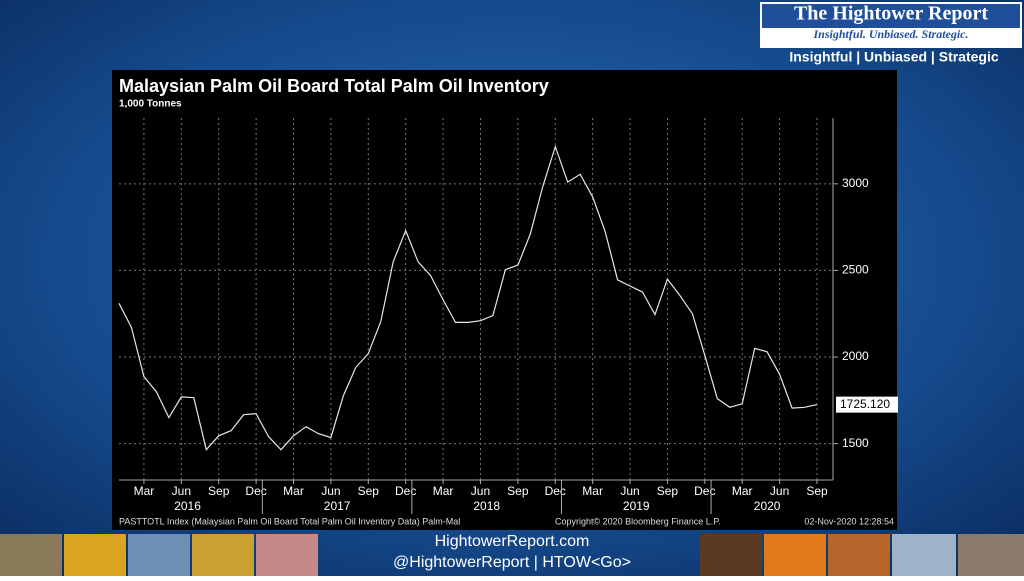 The image size is (1024, 581). I want to click on handle: @HightowerReport | HTOW<Go>, so click(512, 562).